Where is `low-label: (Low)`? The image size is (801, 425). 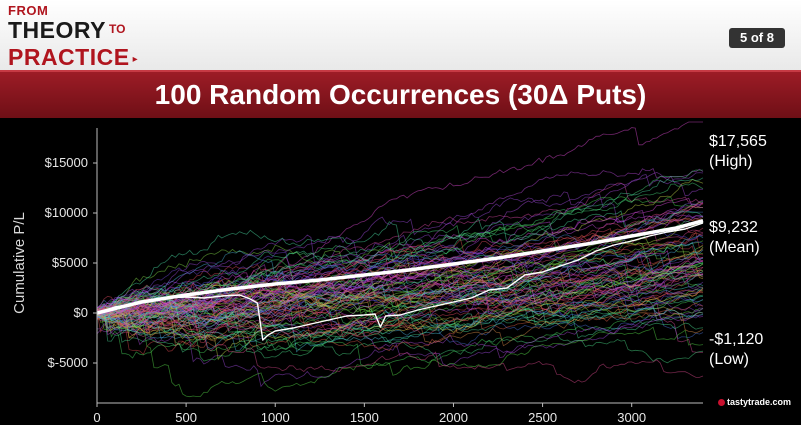 low-label: (Low) is located at coordinates (729, 359).